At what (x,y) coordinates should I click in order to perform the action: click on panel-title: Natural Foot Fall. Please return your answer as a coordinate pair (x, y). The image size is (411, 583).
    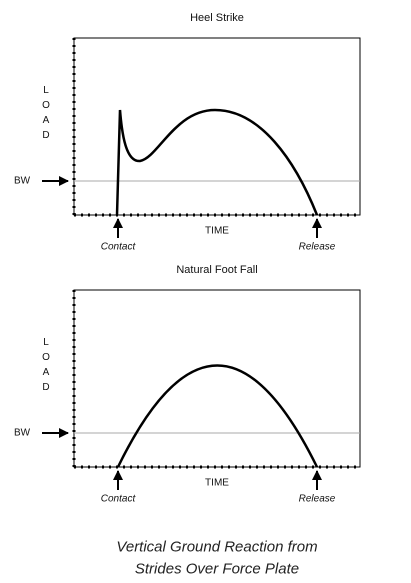
    Looking at the image, I should click on (217, 270).